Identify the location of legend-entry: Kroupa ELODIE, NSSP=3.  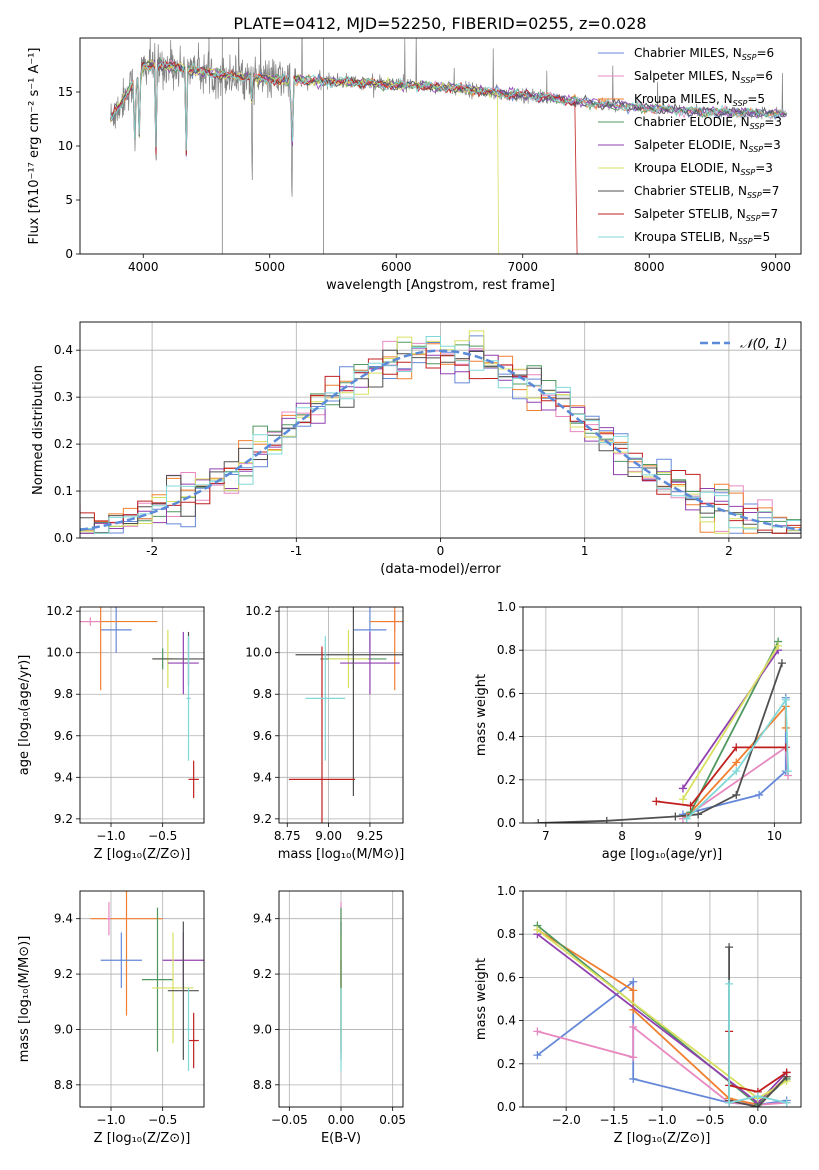
(703, 169).